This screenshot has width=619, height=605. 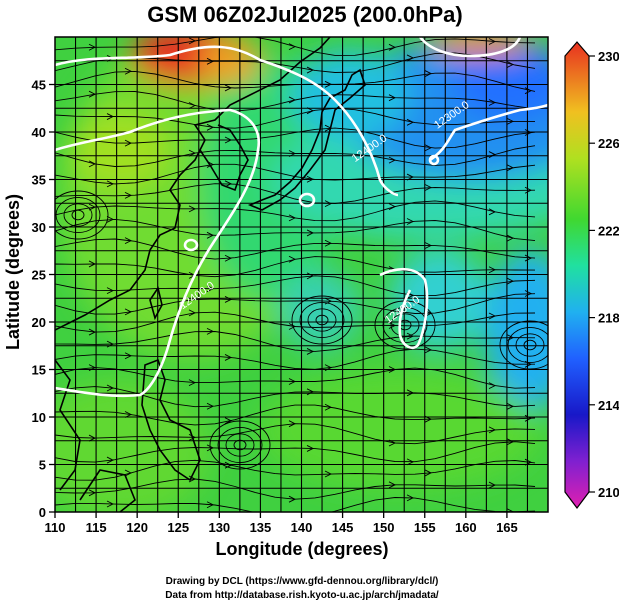 What do you see at coordinates (39, 370) in the screenshot?
I see `y-tick-label: 15` at bounding box center [39, 370].